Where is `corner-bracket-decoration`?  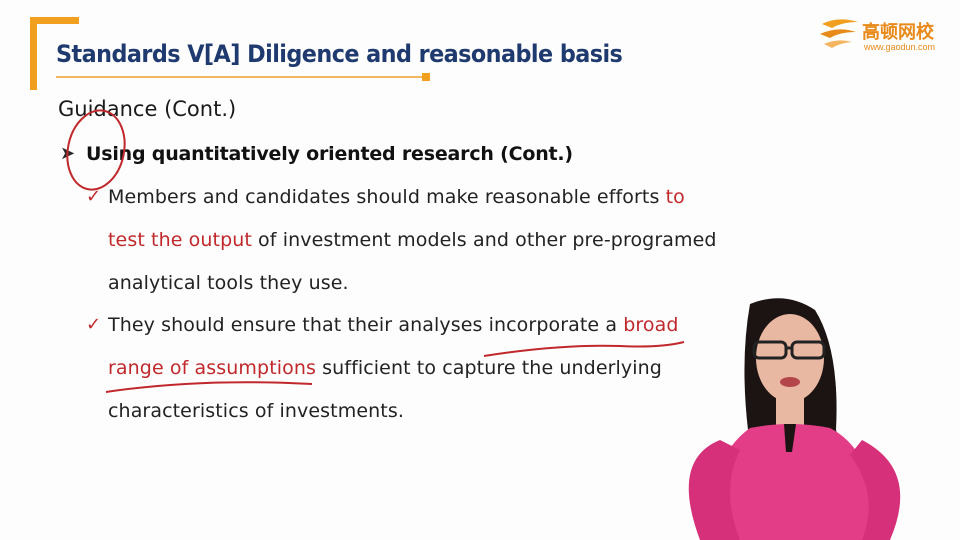
corner-bracket-decoration is located at coordinates (54, 53).